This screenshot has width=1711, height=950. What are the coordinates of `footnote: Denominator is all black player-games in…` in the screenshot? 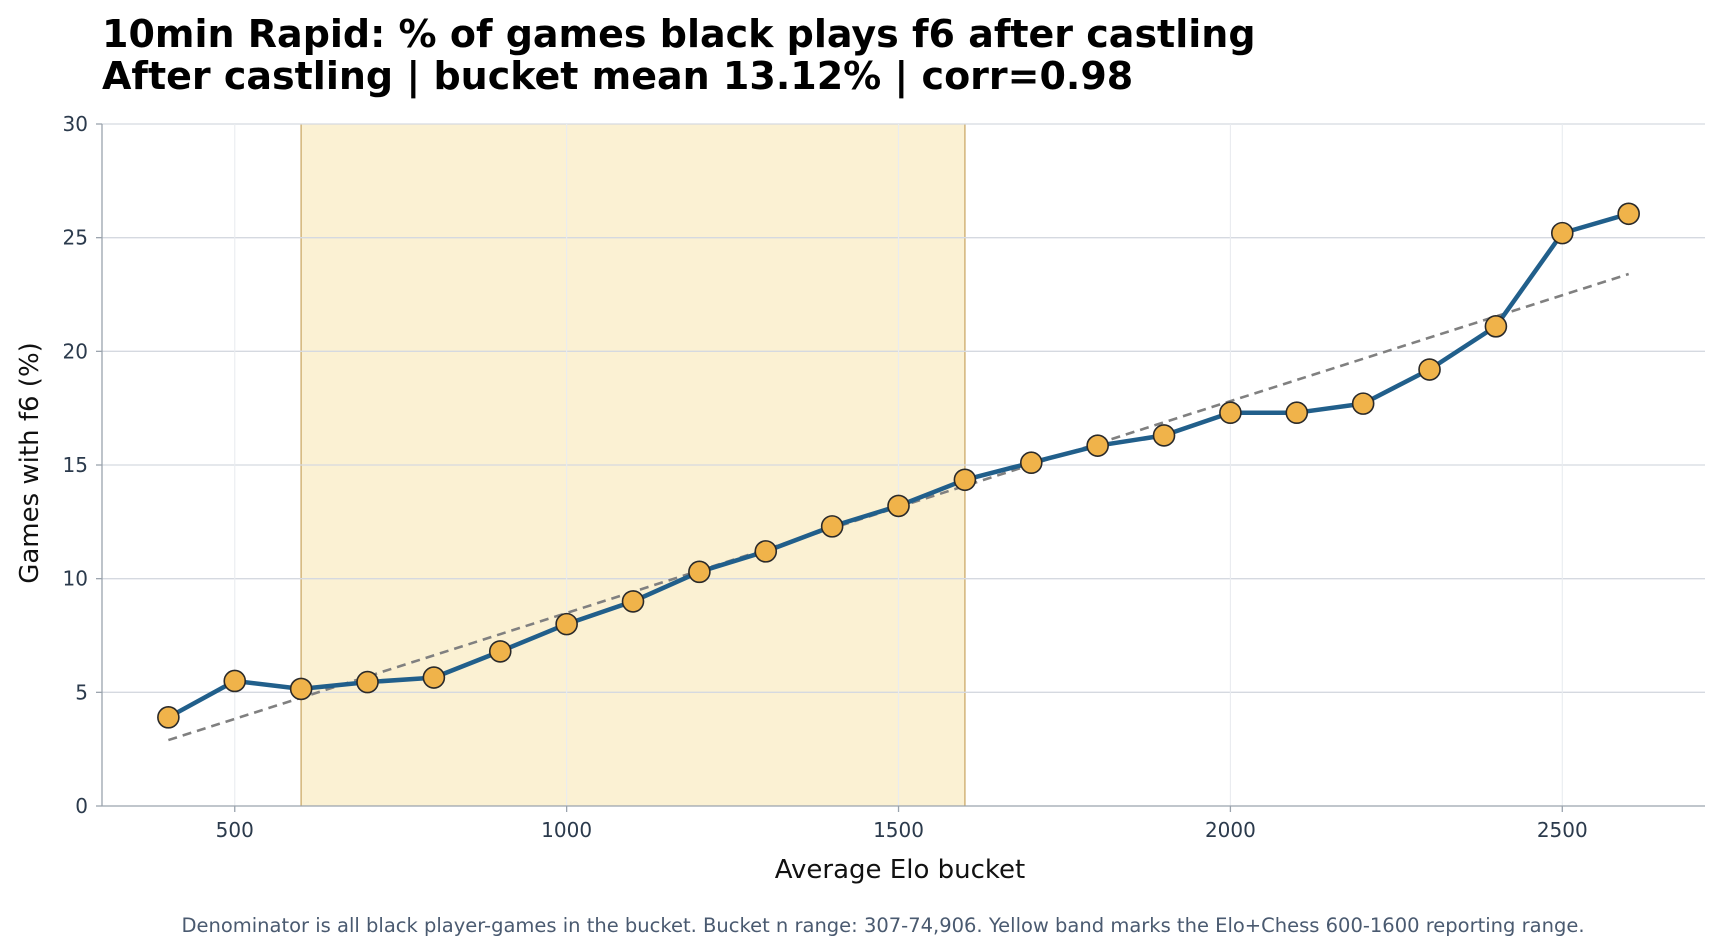 It's located at (882, 925).